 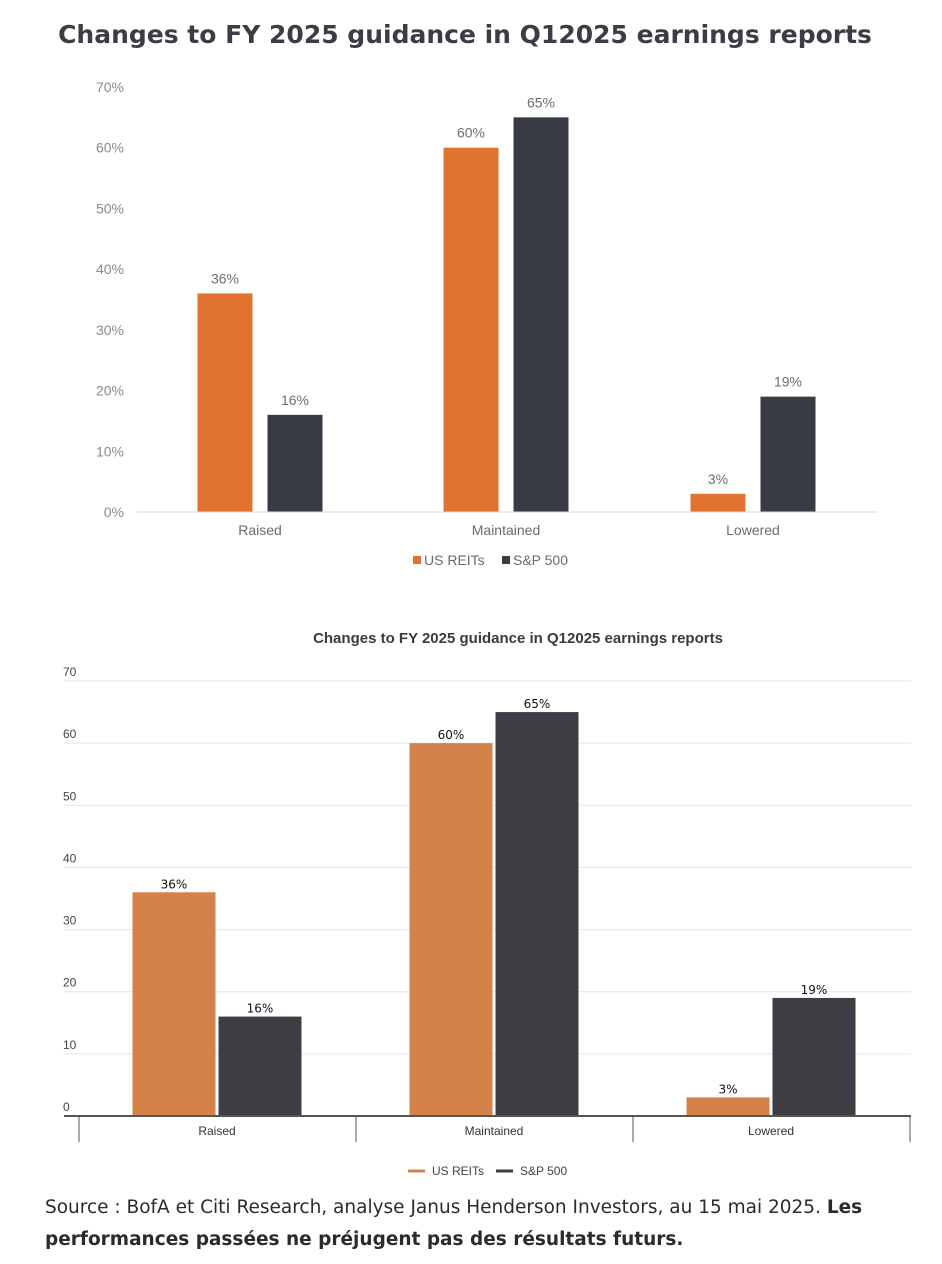 What do you see at coordinates (110, 269) in the screenshot?
I see `y-tick-label: 40%` at bounding box center [110, 269].